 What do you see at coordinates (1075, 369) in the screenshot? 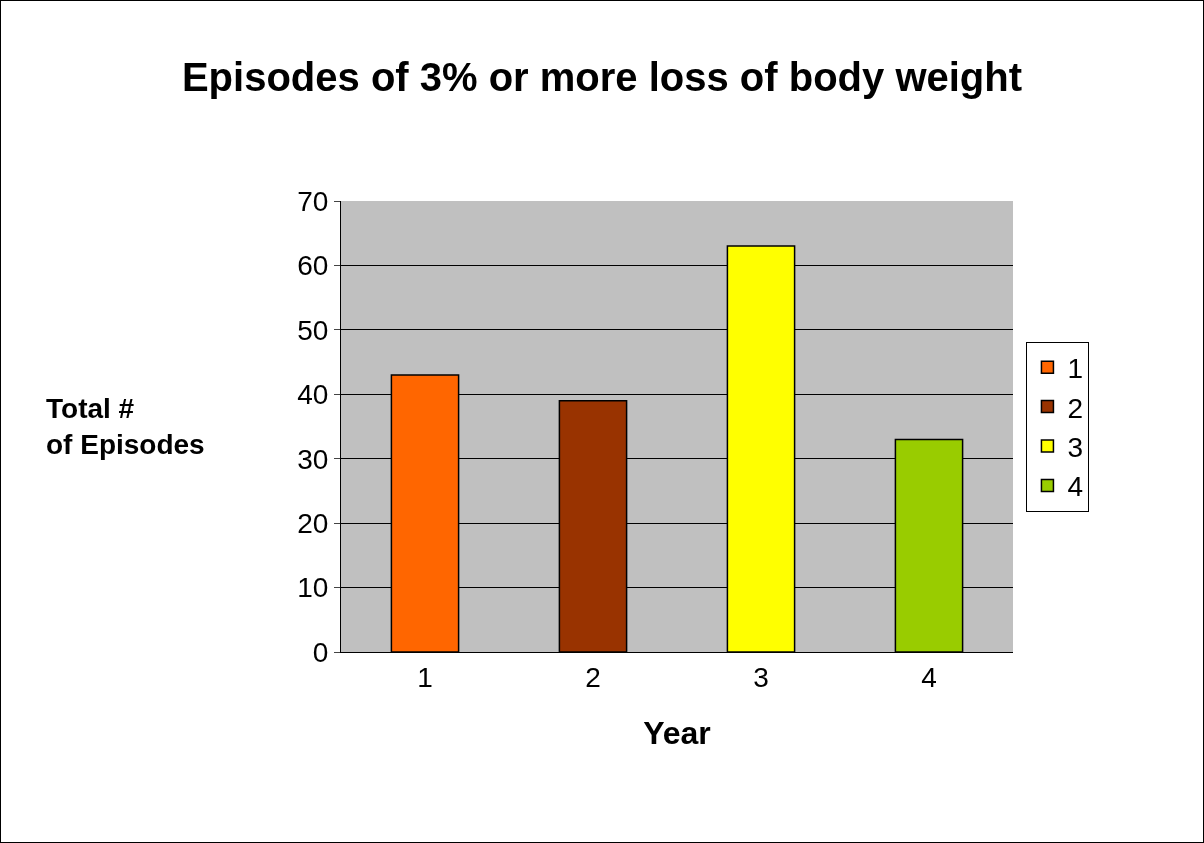
I see `legend-label: 1` at bounding box center [1075, 369].